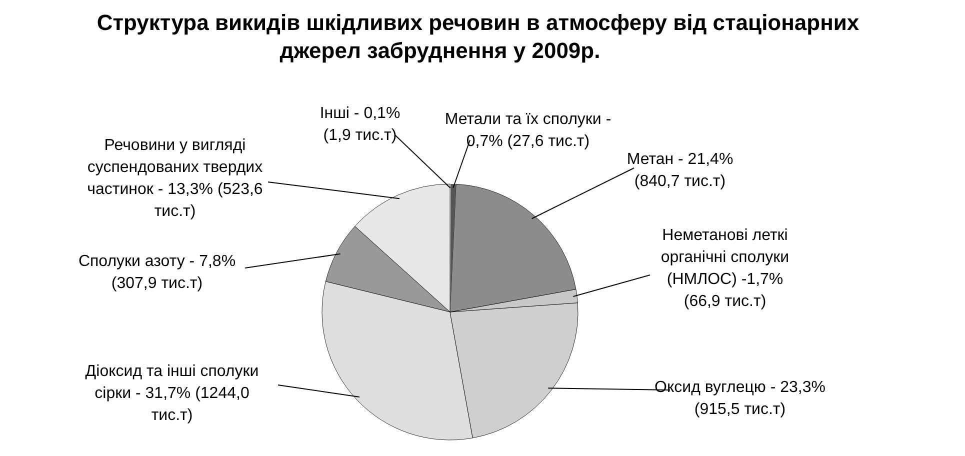  I want to click on slice-label: Інші - 0,1% (1,9 тис.т), so click(360, 124).